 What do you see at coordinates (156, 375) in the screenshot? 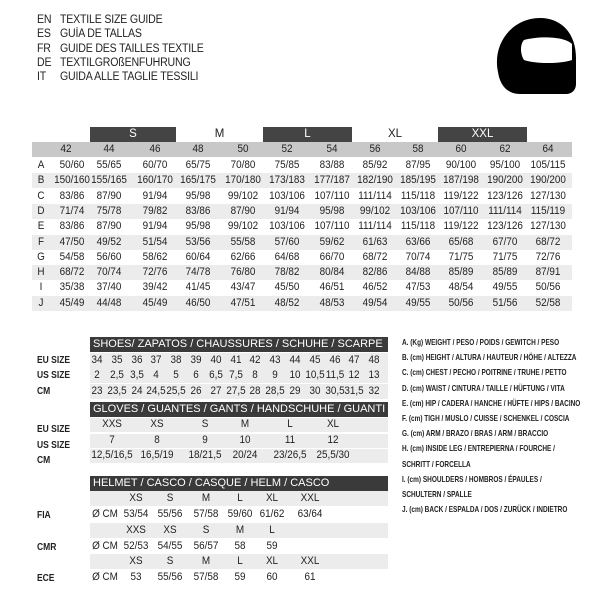
I see `table-cell: 4` at bounding box center [156, 375].